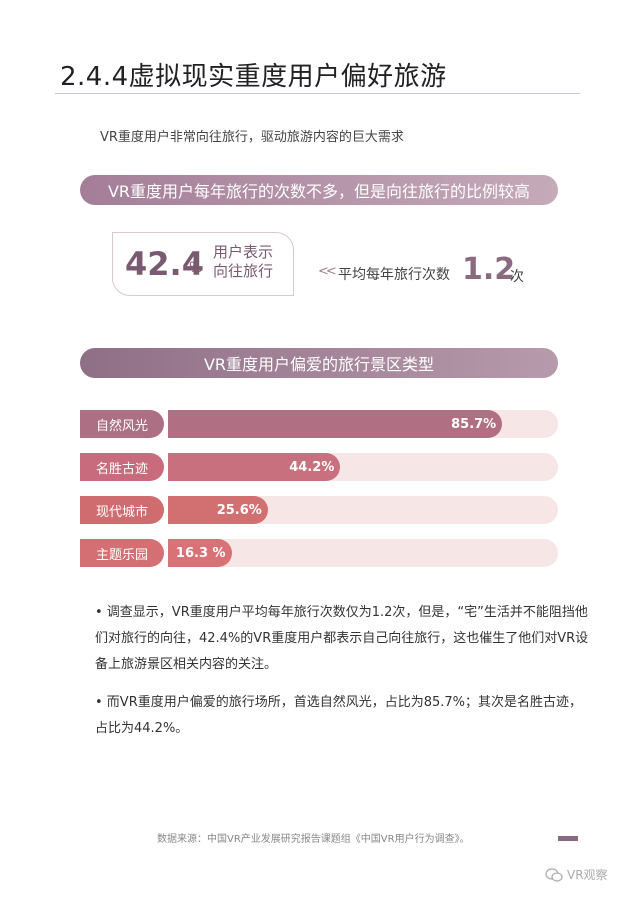  Describe the element at coordinates (313, 839) in the screenshot. I see `data-source-note: 数据来源：中国VR产业发展研究报告课题组《中国VR用户行为调查》。` at that location.